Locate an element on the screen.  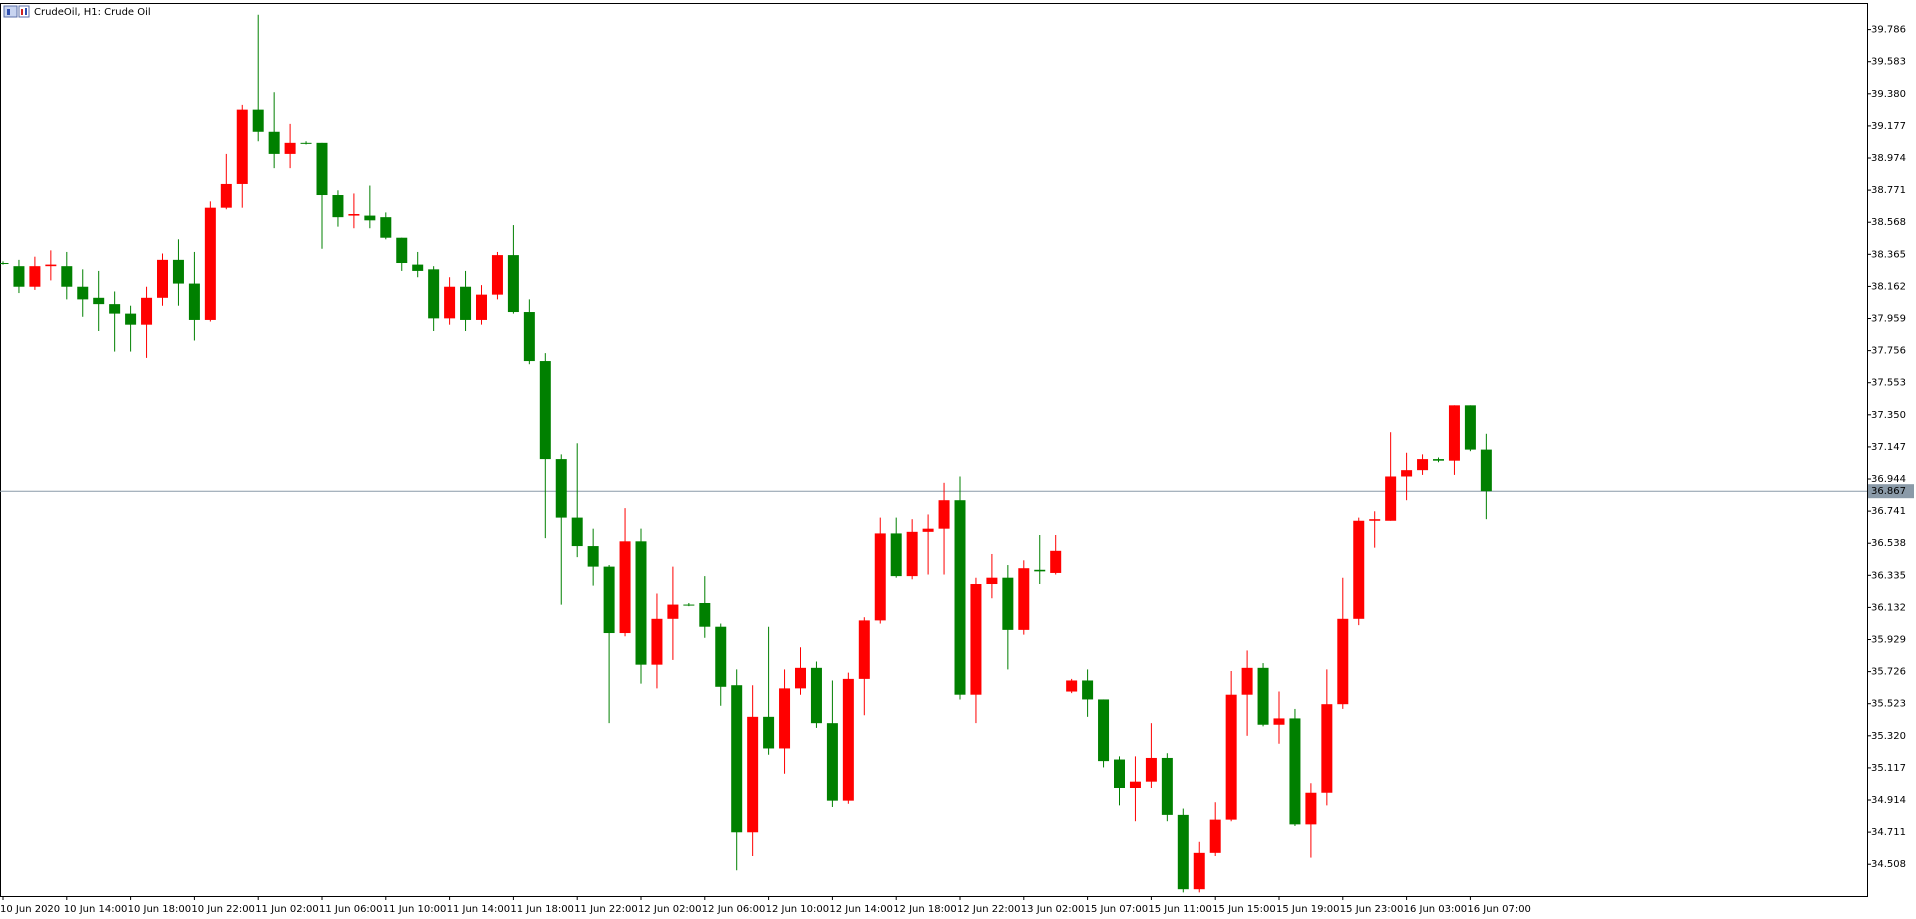
y-tick-label: 37.553 is located at coordinates (1888, 383).